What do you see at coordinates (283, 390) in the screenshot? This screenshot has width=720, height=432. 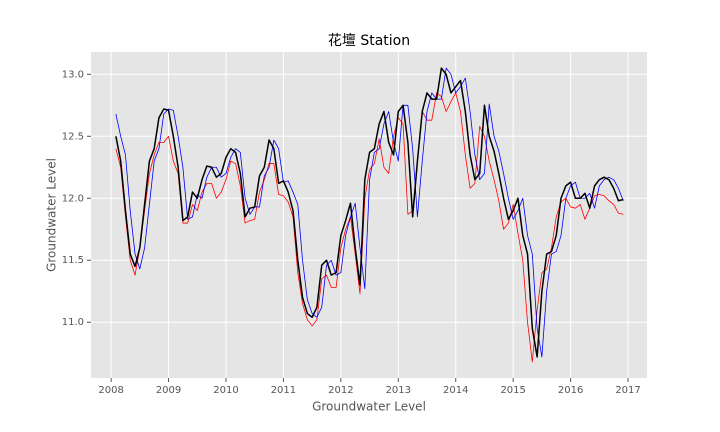 I see `x-tick-label: 2011` at bounding box center [283, 390].